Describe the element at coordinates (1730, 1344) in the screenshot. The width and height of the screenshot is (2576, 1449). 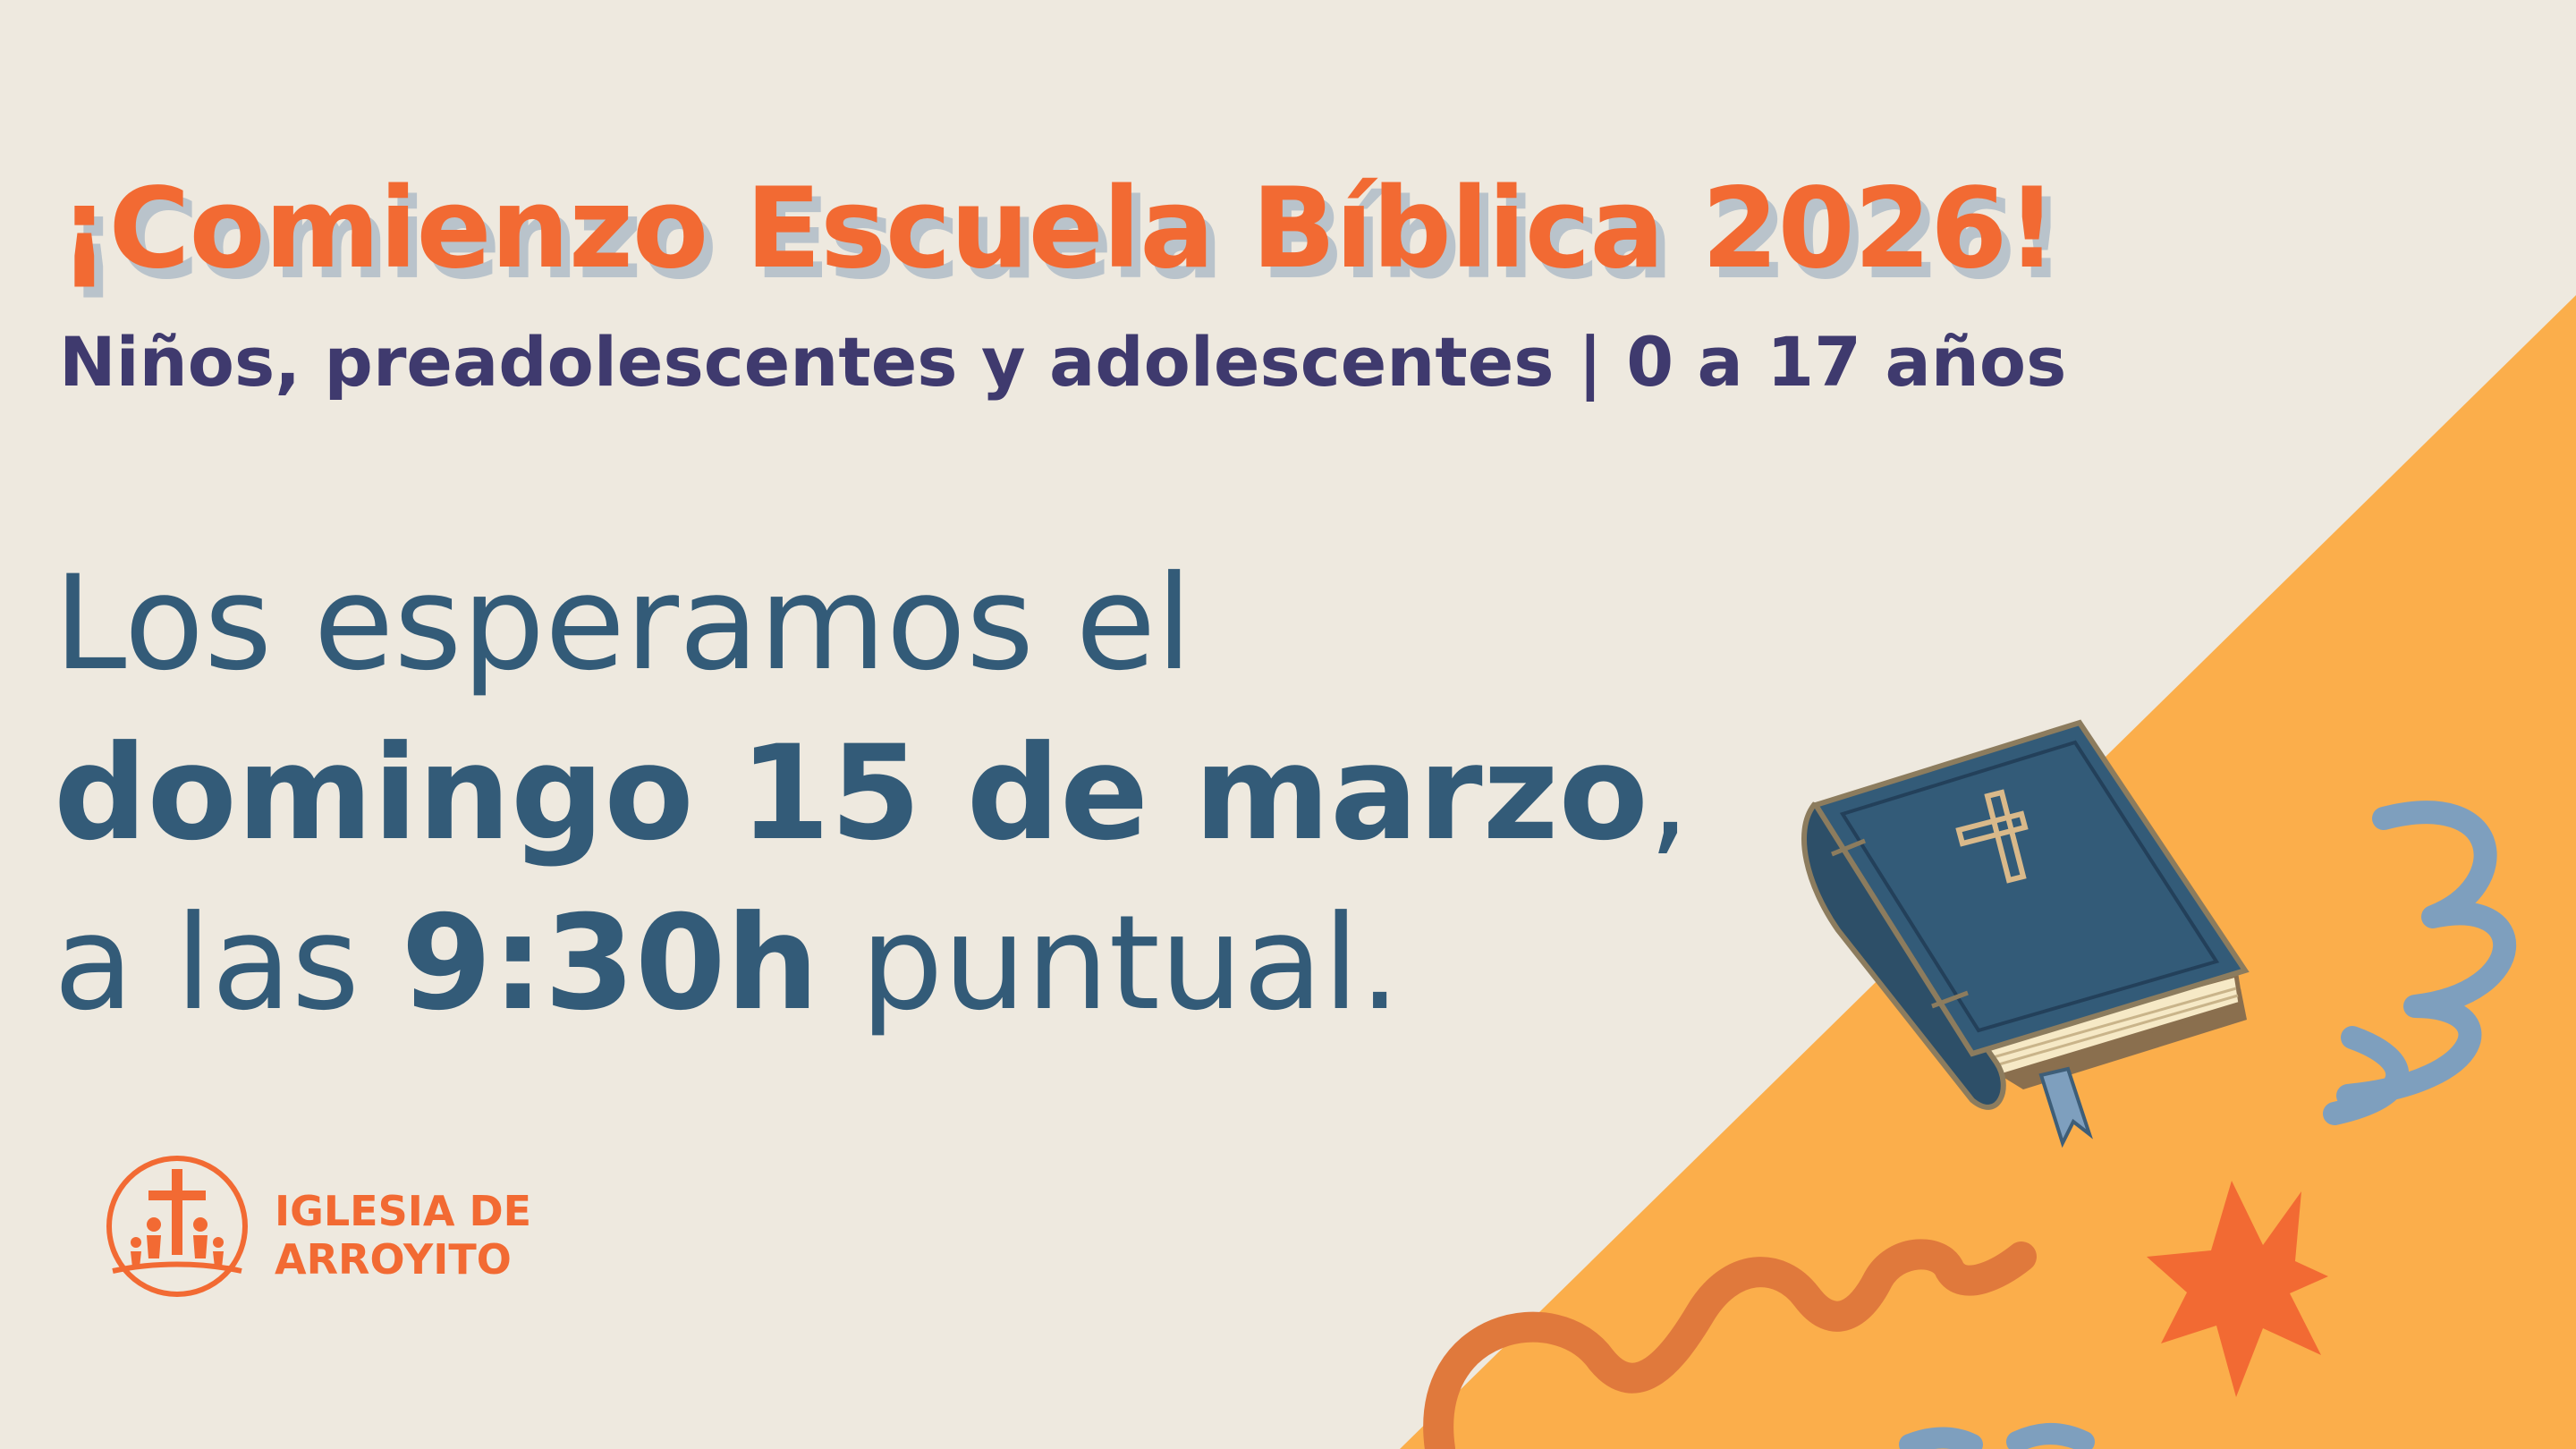
I see `squiggle-icon` at that location.